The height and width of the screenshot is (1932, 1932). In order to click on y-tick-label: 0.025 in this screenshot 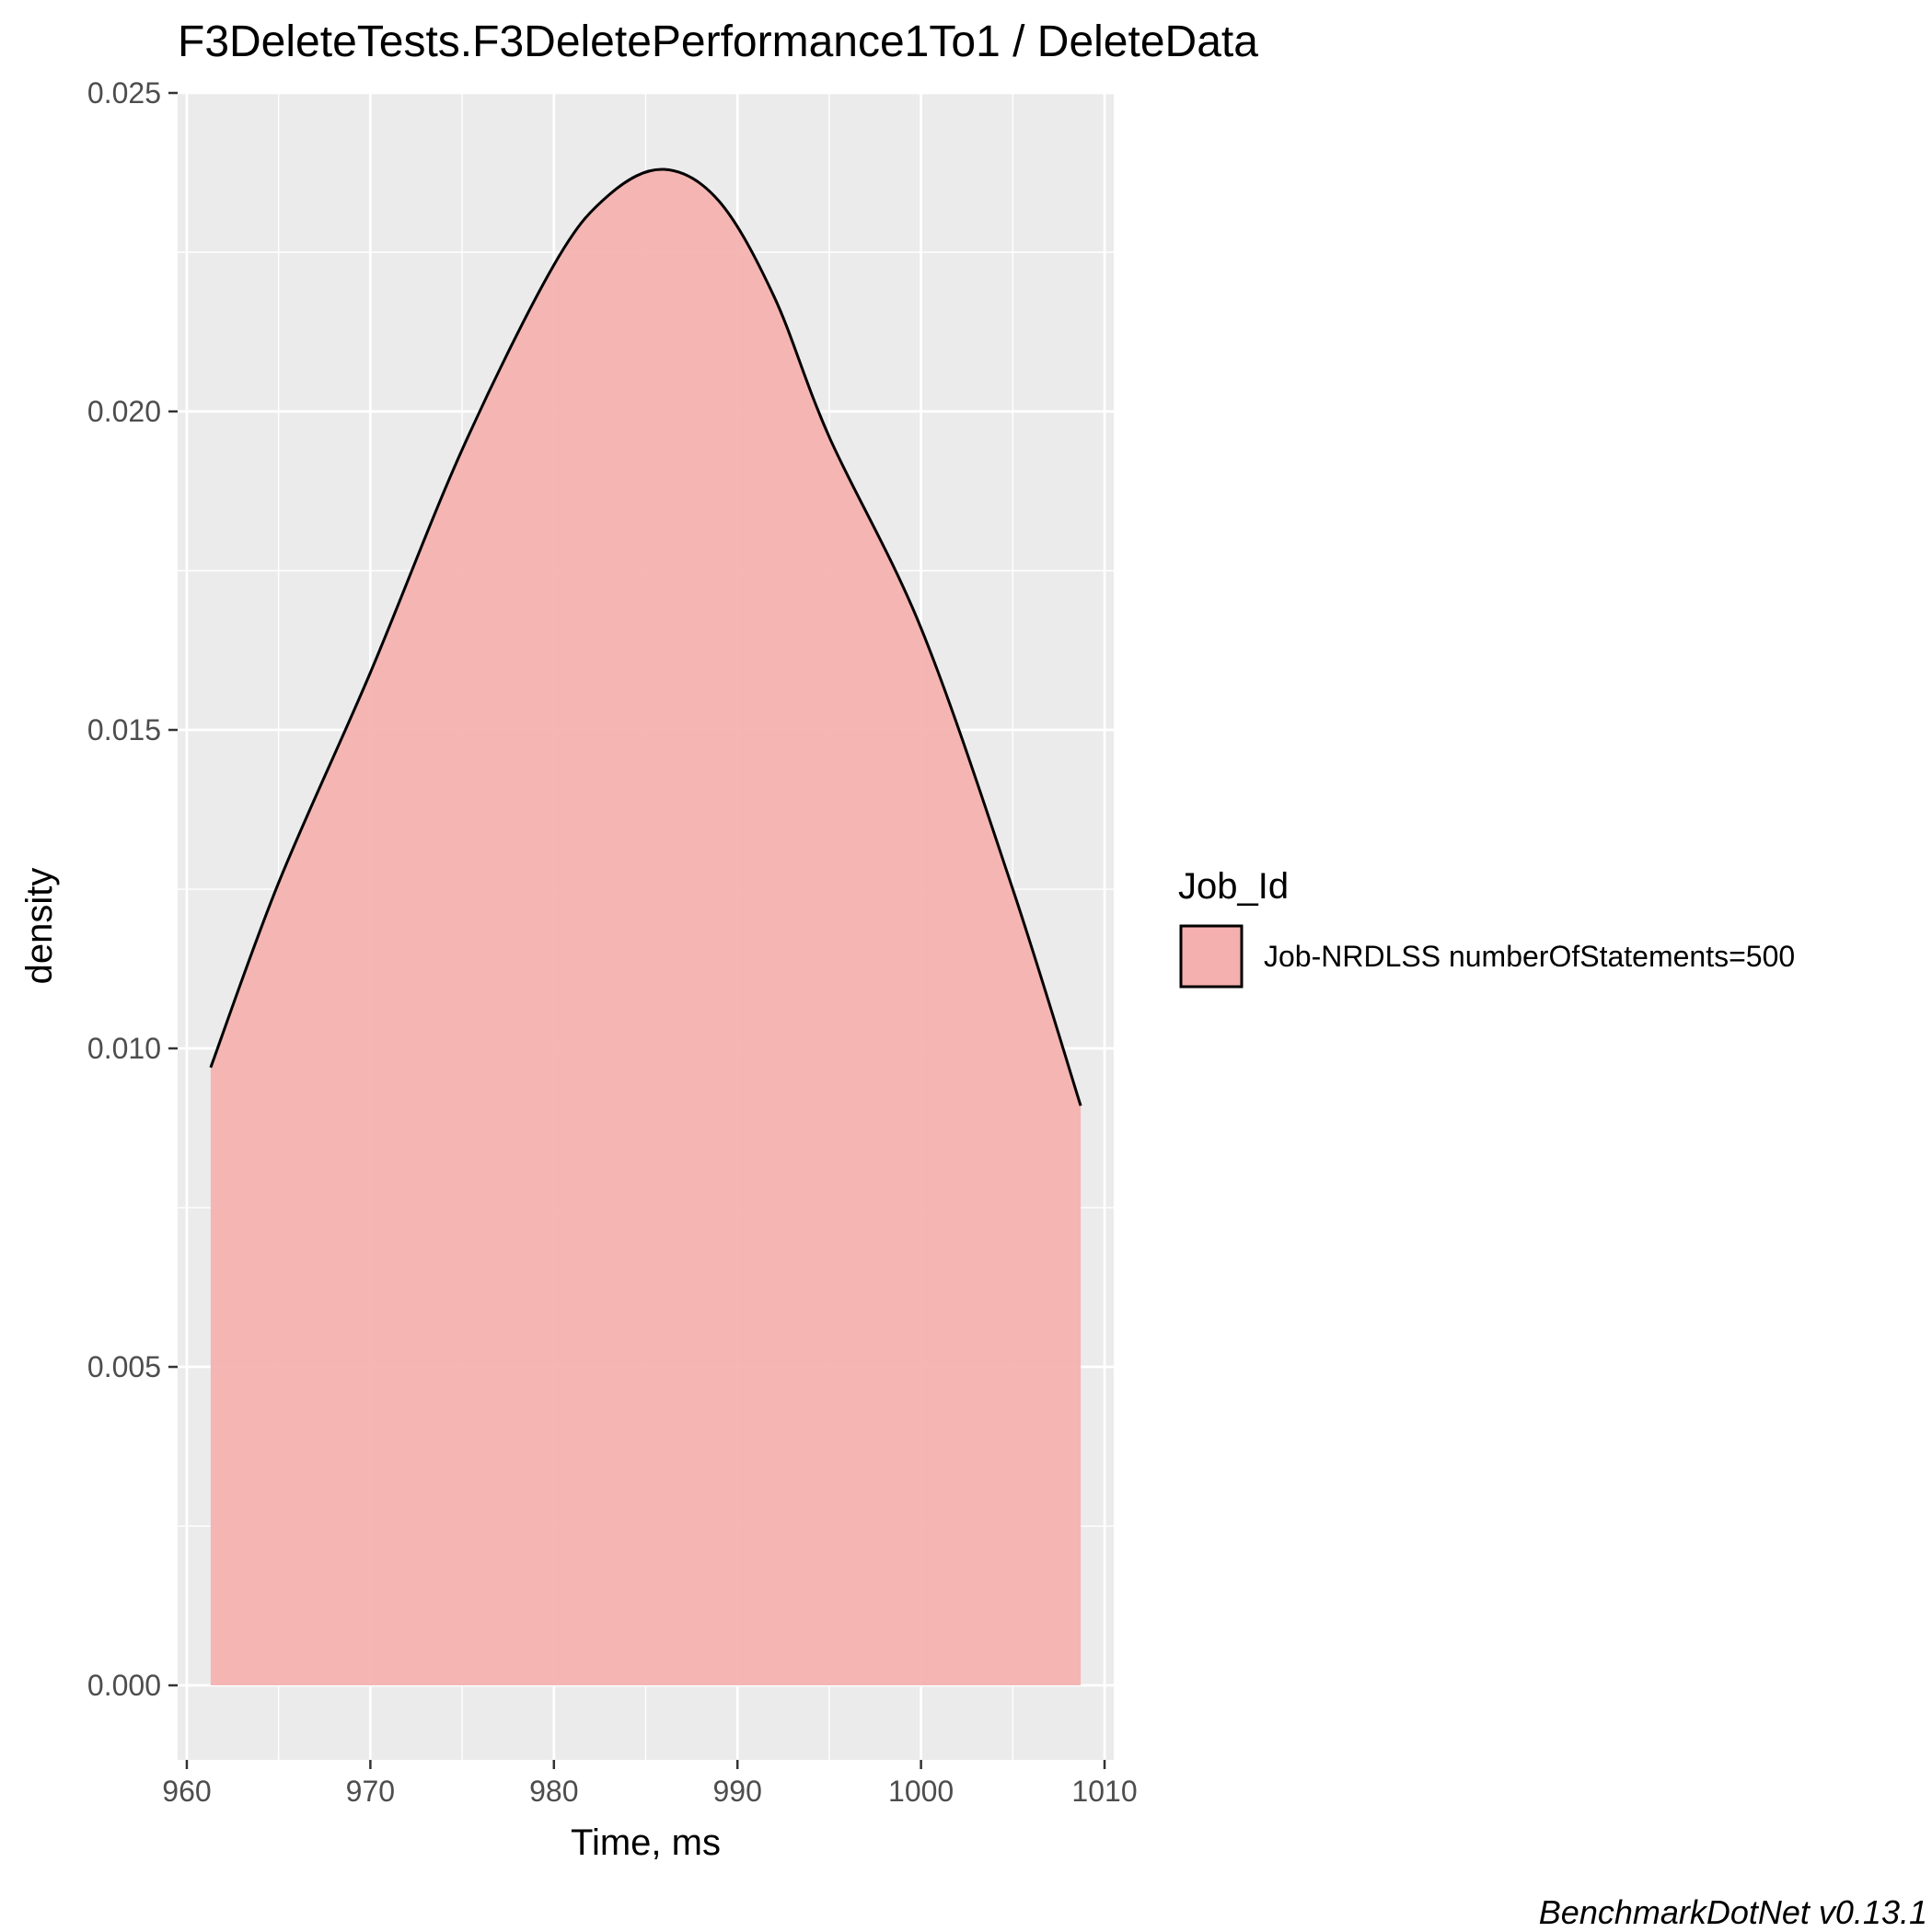, I will do `click(124, 93)`.